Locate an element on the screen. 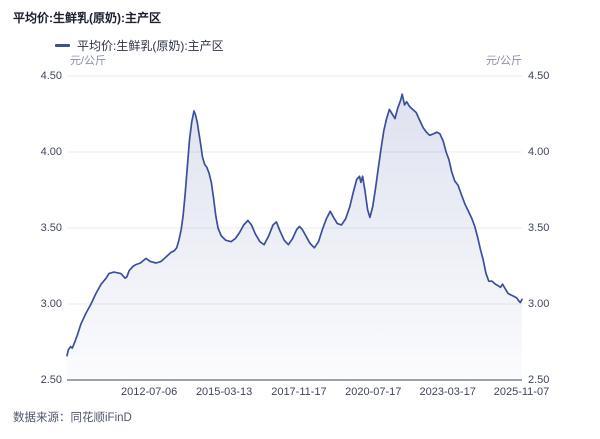 Image resolution: width=600 pixels, height=439 pixels. data-source-note: 数据来源：同花顺iFinD is located at coordinates (72, 418).